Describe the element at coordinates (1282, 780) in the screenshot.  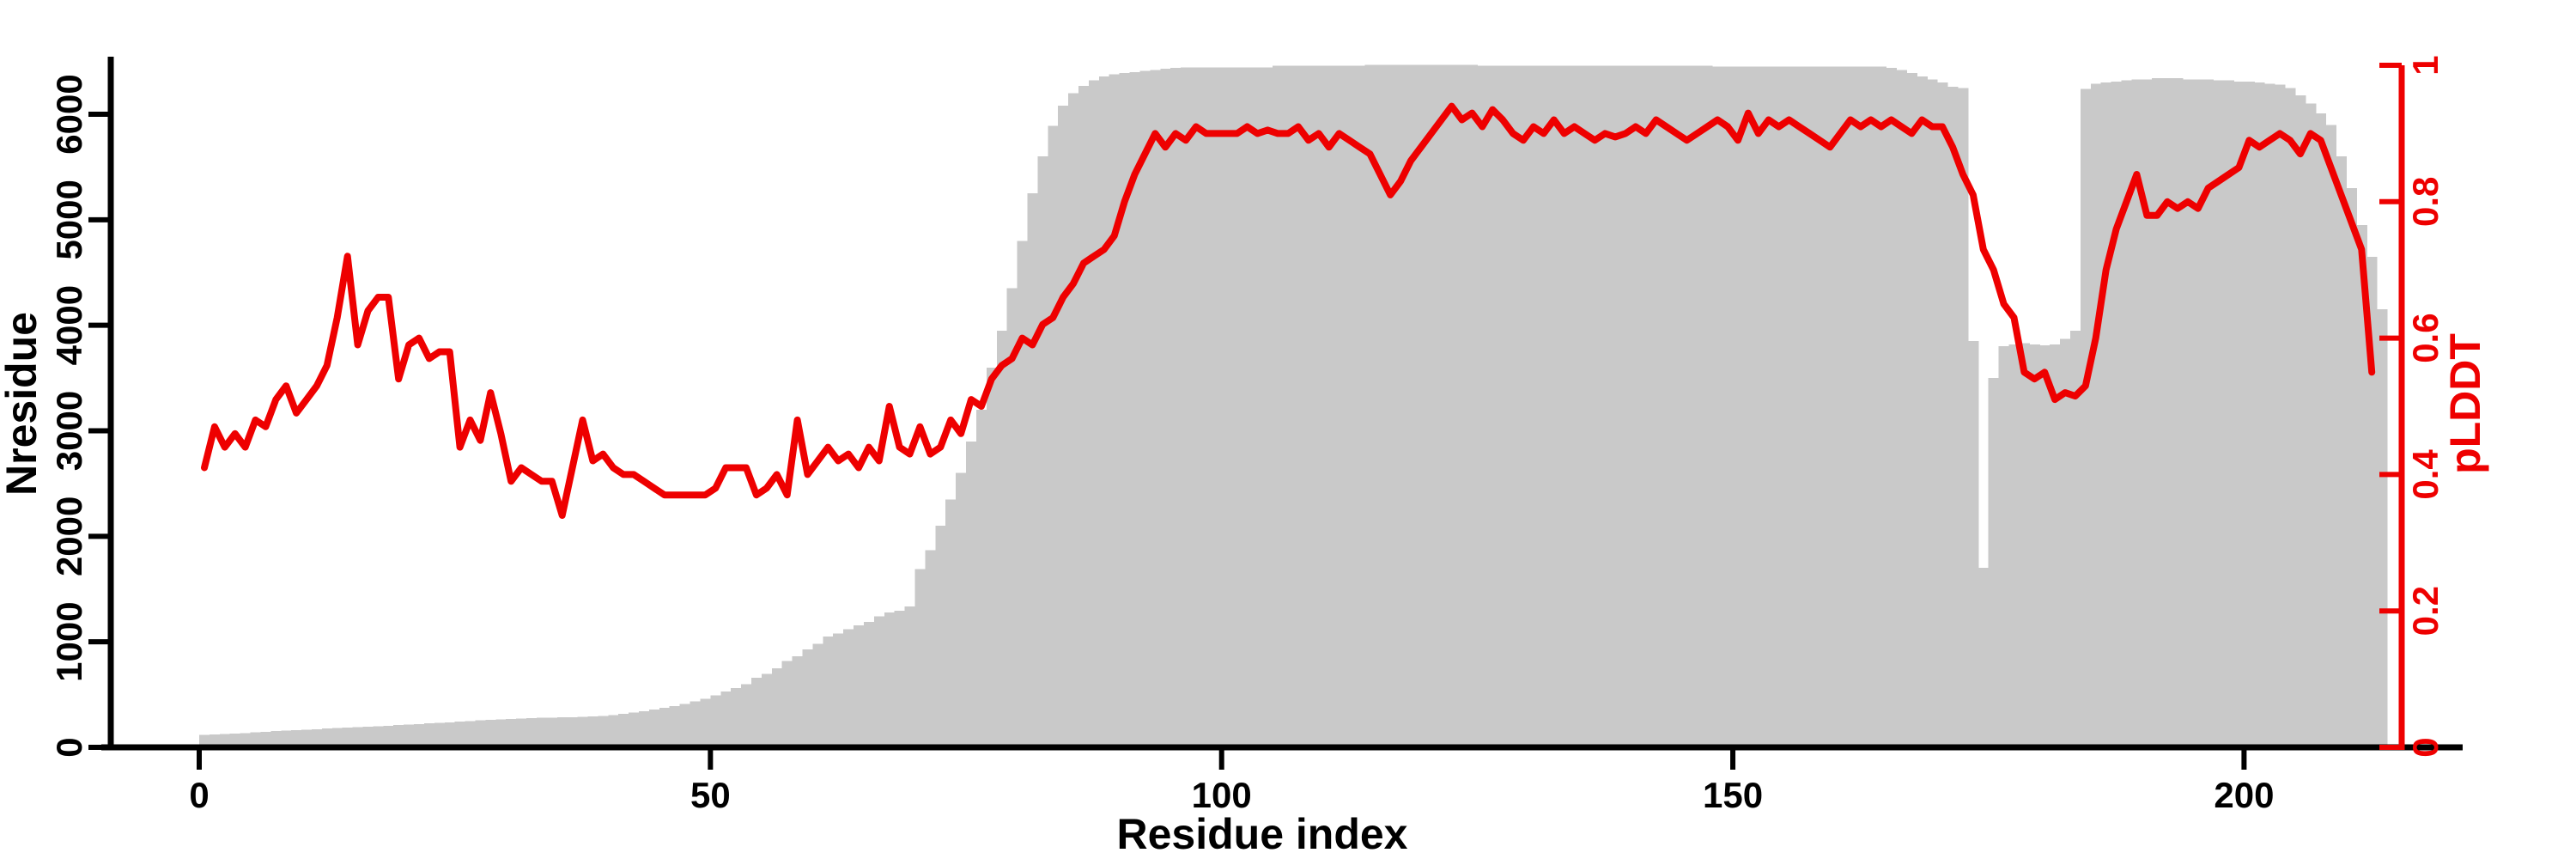
I see `bottom-axis: 0 50 100 150 200` at that location.